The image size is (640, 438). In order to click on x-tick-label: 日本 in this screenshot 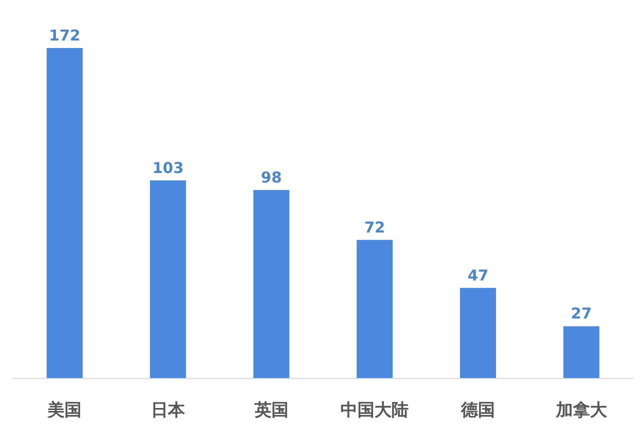, I will do `click(168, 410)`.